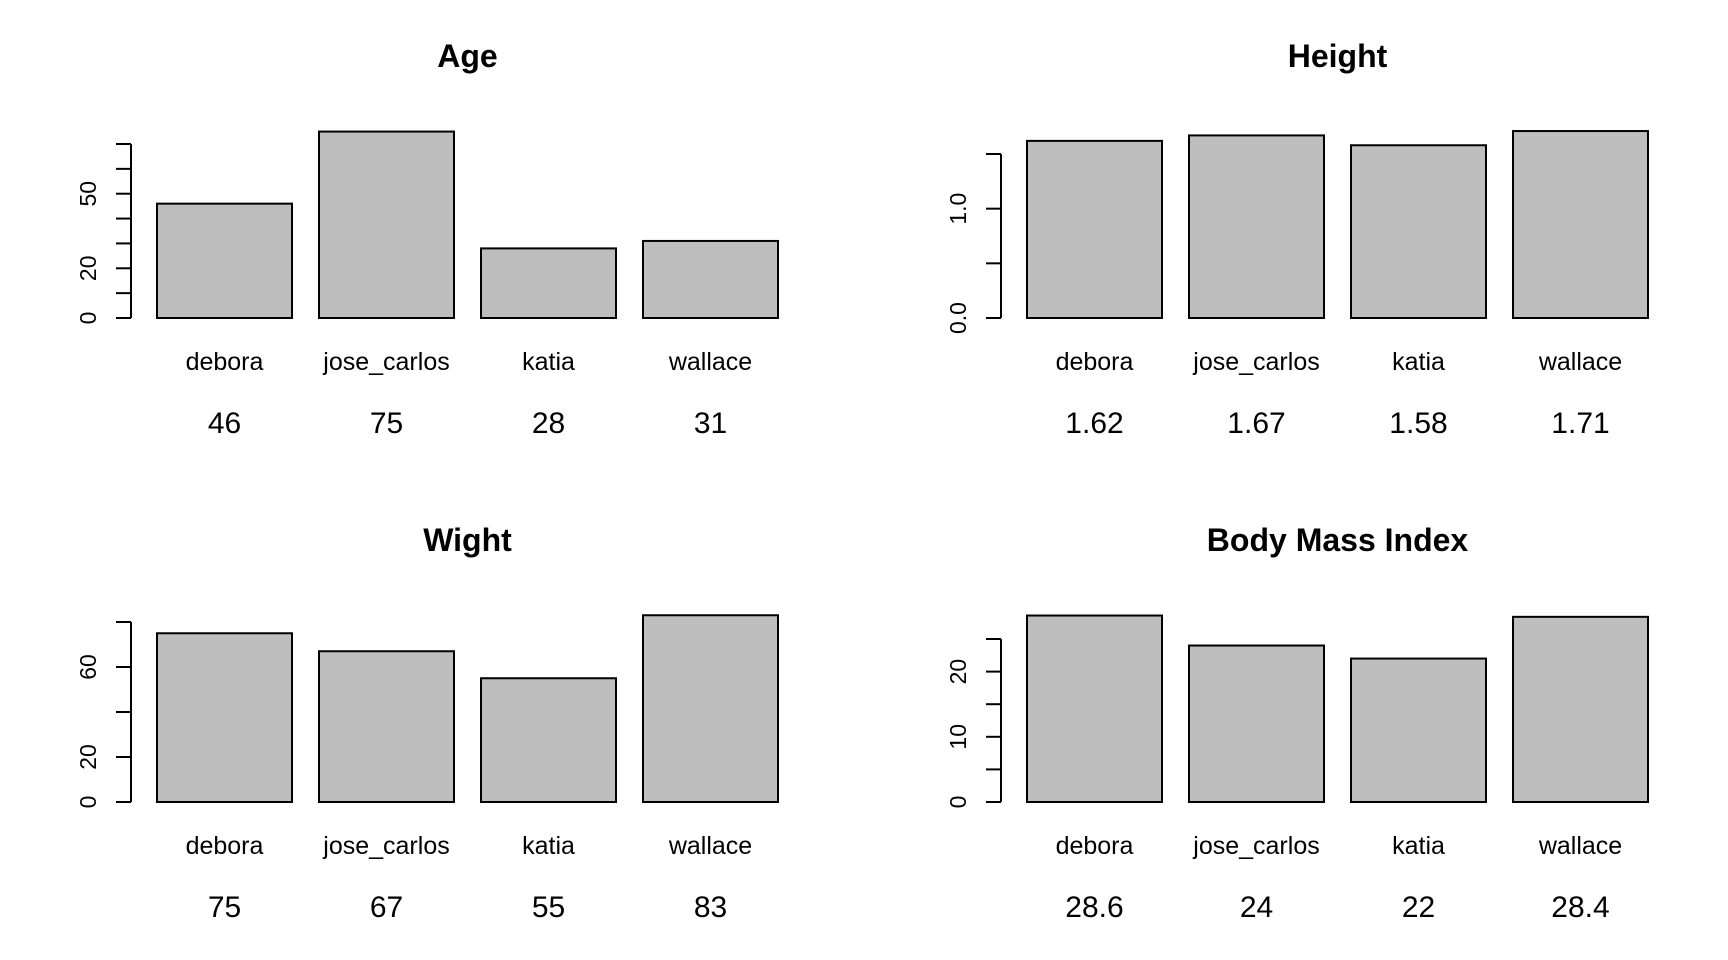 The height and width of the screenshot is (960, 1728). What do you see at coordinates (467, 540) in the screenshot?
I see `chart-title: Wight` at bounding box center [467, 540].